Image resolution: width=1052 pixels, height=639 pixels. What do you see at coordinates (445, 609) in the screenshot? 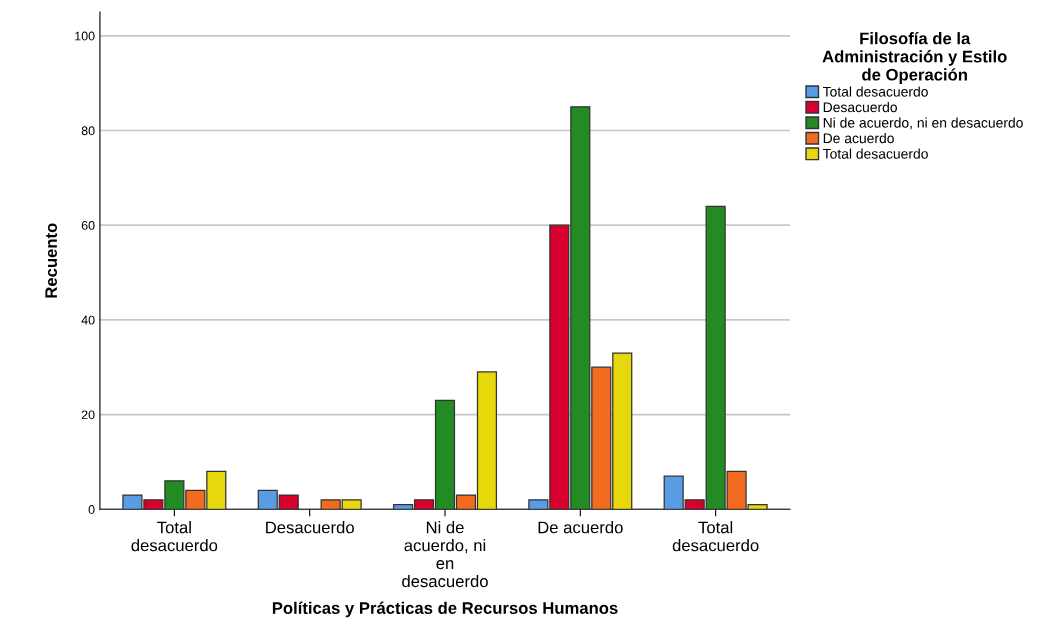
I see `x-axis-title: Políticas y Prácticas de Recursos Humanos` at bounding box center [445, 609].